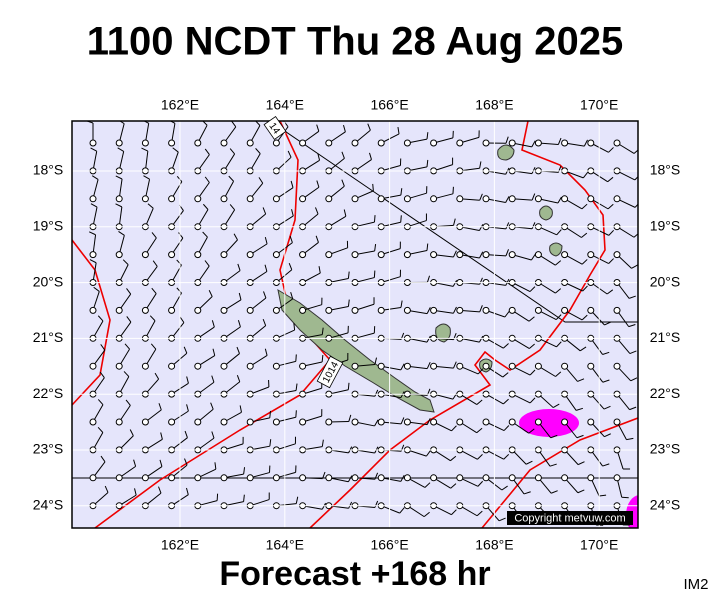 Image resolution: width=711 pixels, height=605 pixels. Describe the element at coordinates (569, 518) in the screenshot. I see `copyright: Copyright metvuw.com` at that location.